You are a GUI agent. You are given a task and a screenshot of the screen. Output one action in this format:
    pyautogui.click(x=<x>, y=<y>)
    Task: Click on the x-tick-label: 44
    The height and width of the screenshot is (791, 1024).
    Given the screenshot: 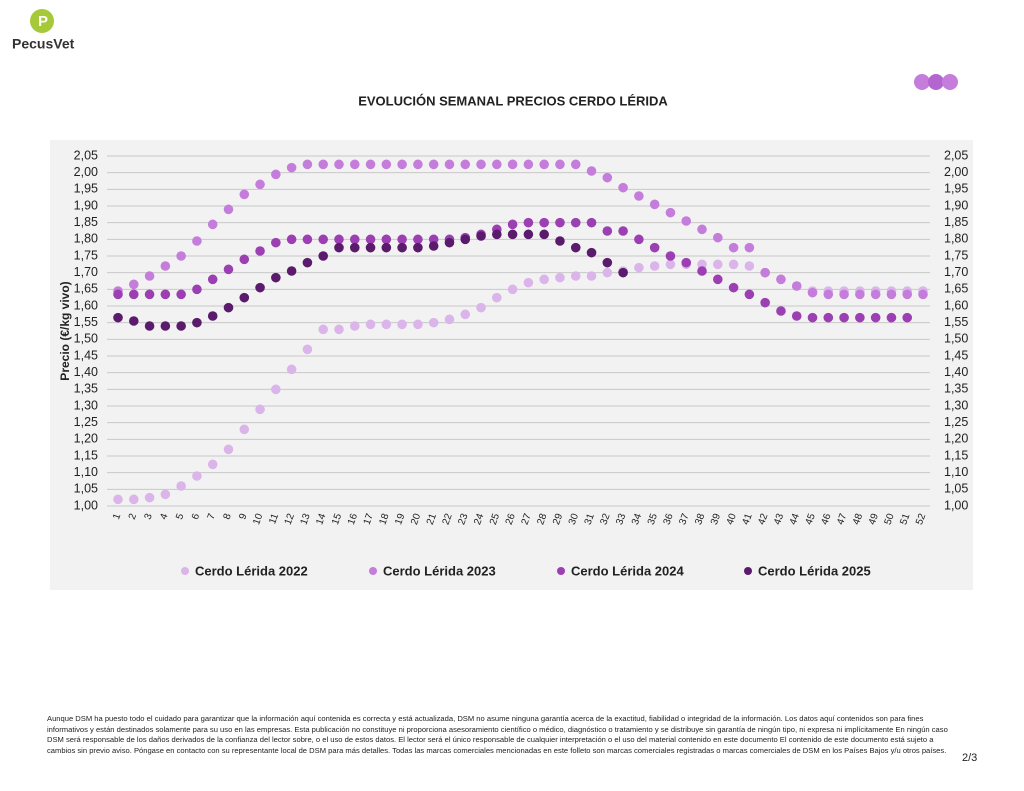 What is the action you would take?
    pyautogui.click(x=795, y=519)
    